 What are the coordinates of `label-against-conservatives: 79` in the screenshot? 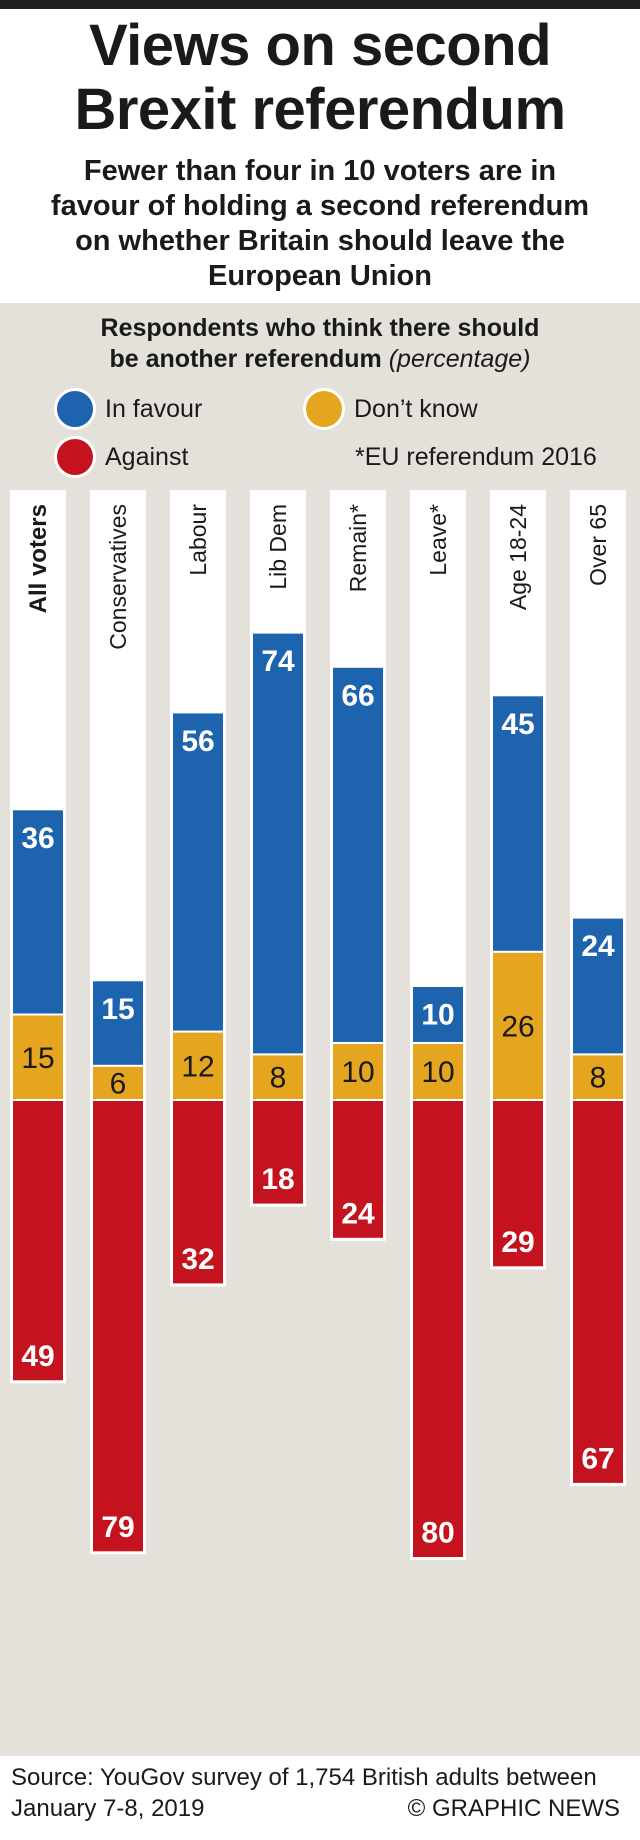 It's located at (117, 1527).